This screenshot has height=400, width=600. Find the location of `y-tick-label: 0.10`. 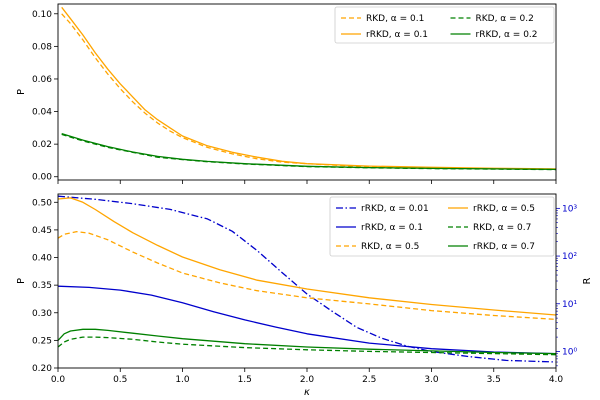

y-tick-label: 0.10 is located at coordinates (42, 15).